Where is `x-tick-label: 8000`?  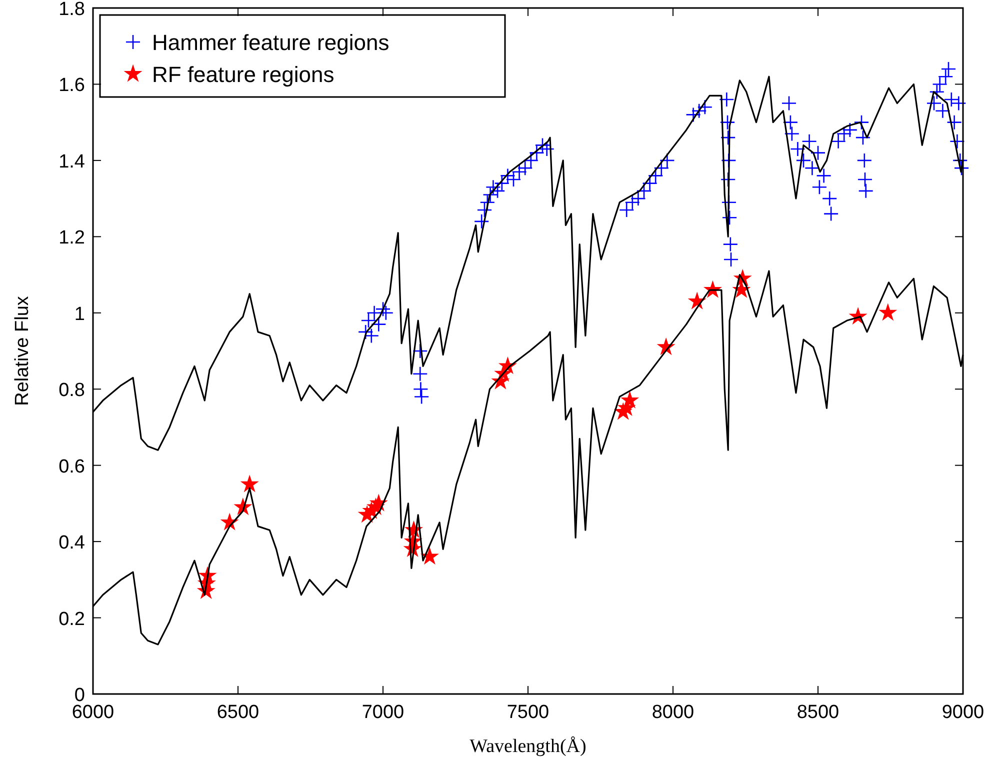
x-tick-label: 8000 is located at coordinates (673, 712).